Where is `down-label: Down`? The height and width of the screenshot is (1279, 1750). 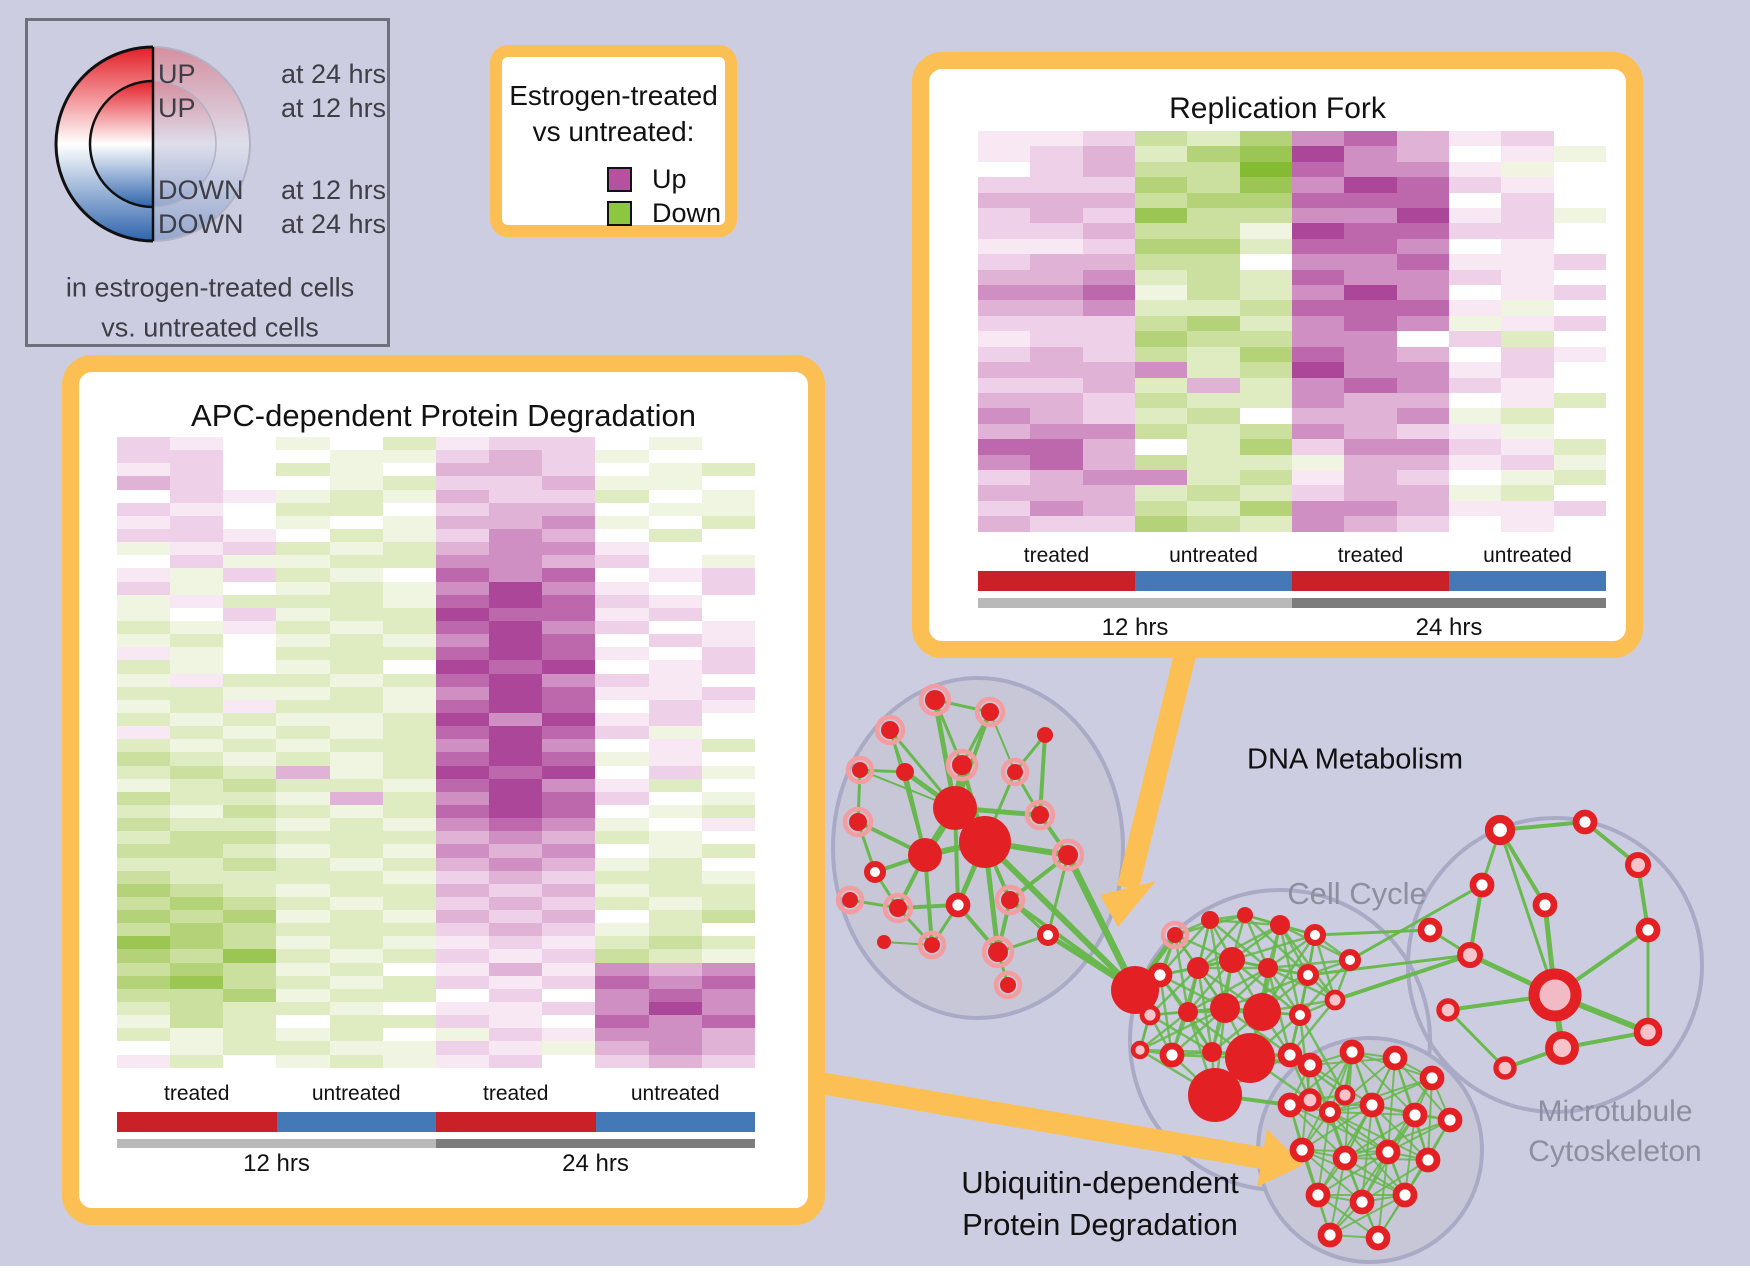 down-label: Down is located at coordinates (687, 213).